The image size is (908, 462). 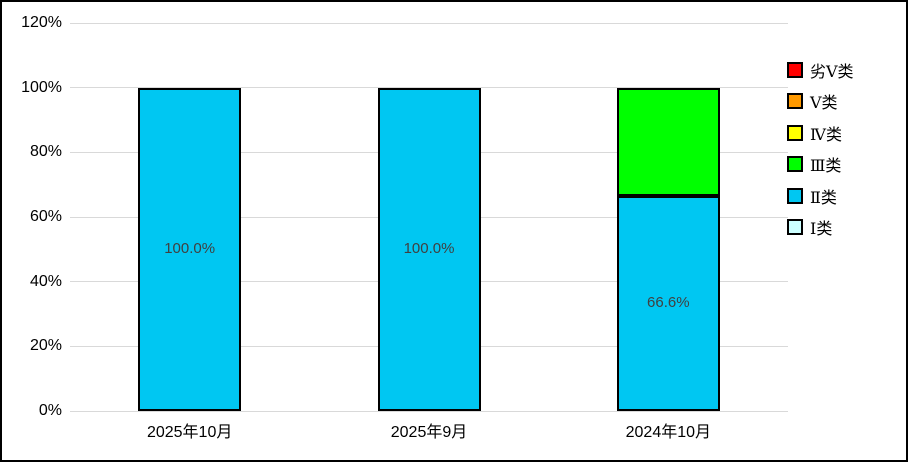 What do you see at coordinates (824, 104) in the screenshot?
I see `legend-label: Ⅴ类` at bounding box center [824, 104].